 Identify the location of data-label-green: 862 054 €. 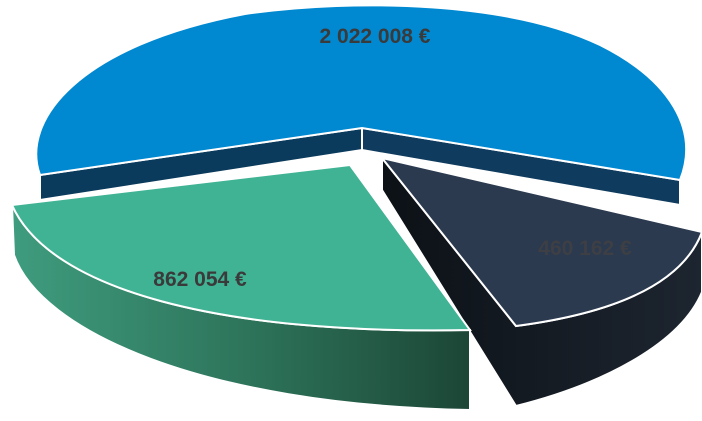
(200, 279).